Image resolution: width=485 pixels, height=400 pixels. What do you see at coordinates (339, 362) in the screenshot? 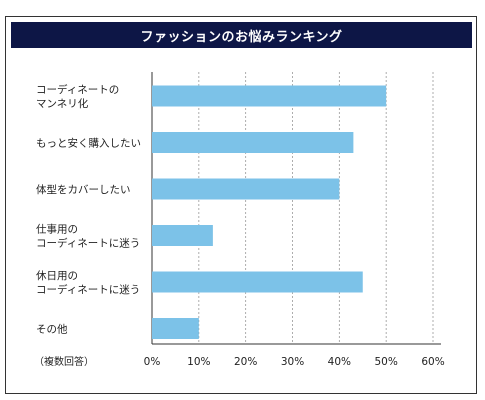
I see `x-tick-label: 40%` at bounding box center [339, 362].